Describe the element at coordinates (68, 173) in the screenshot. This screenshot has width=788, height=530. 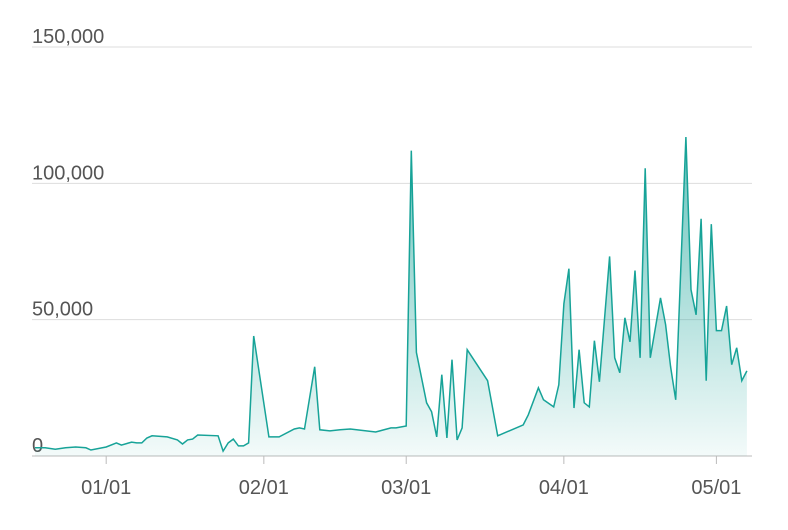
I see `y-tick-label: 100,000` at that location.